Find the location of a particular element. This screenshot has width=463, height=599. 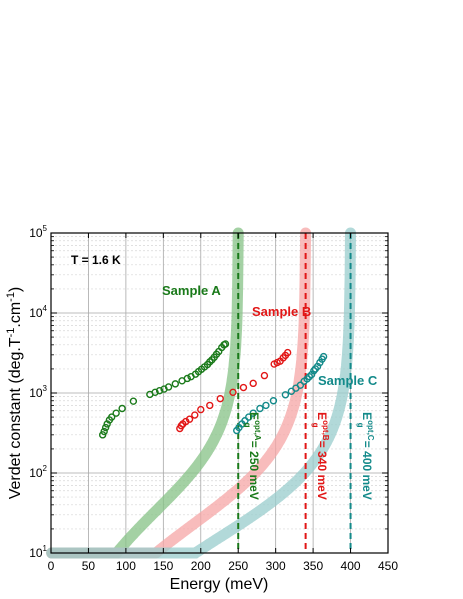

x-tick-labels: 0 50 100 150 200 250 300 350 400 450 is located at coordinates (223, 566).